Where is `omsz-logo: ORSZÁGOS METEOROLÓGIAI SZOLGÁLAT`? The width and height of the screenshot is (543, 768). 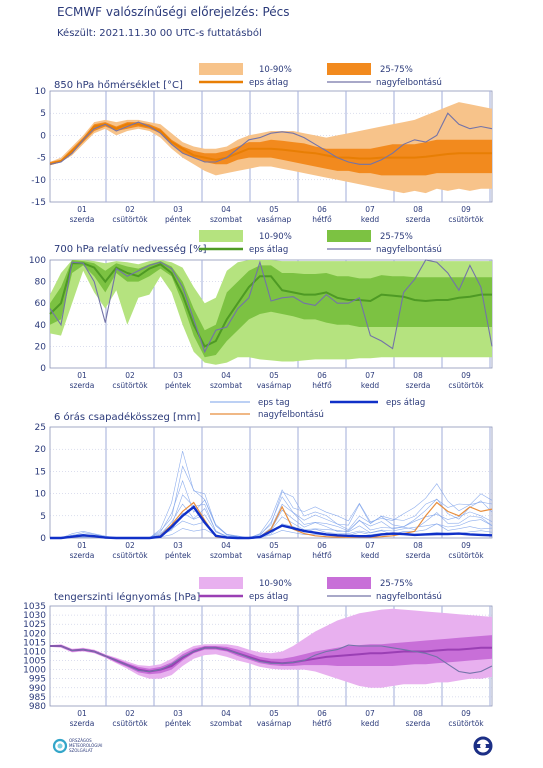 omsz-logo: ORSZÁGOS METEOROLÓGIAI SZOLGÁLAT is located at coordinates (77, 746).